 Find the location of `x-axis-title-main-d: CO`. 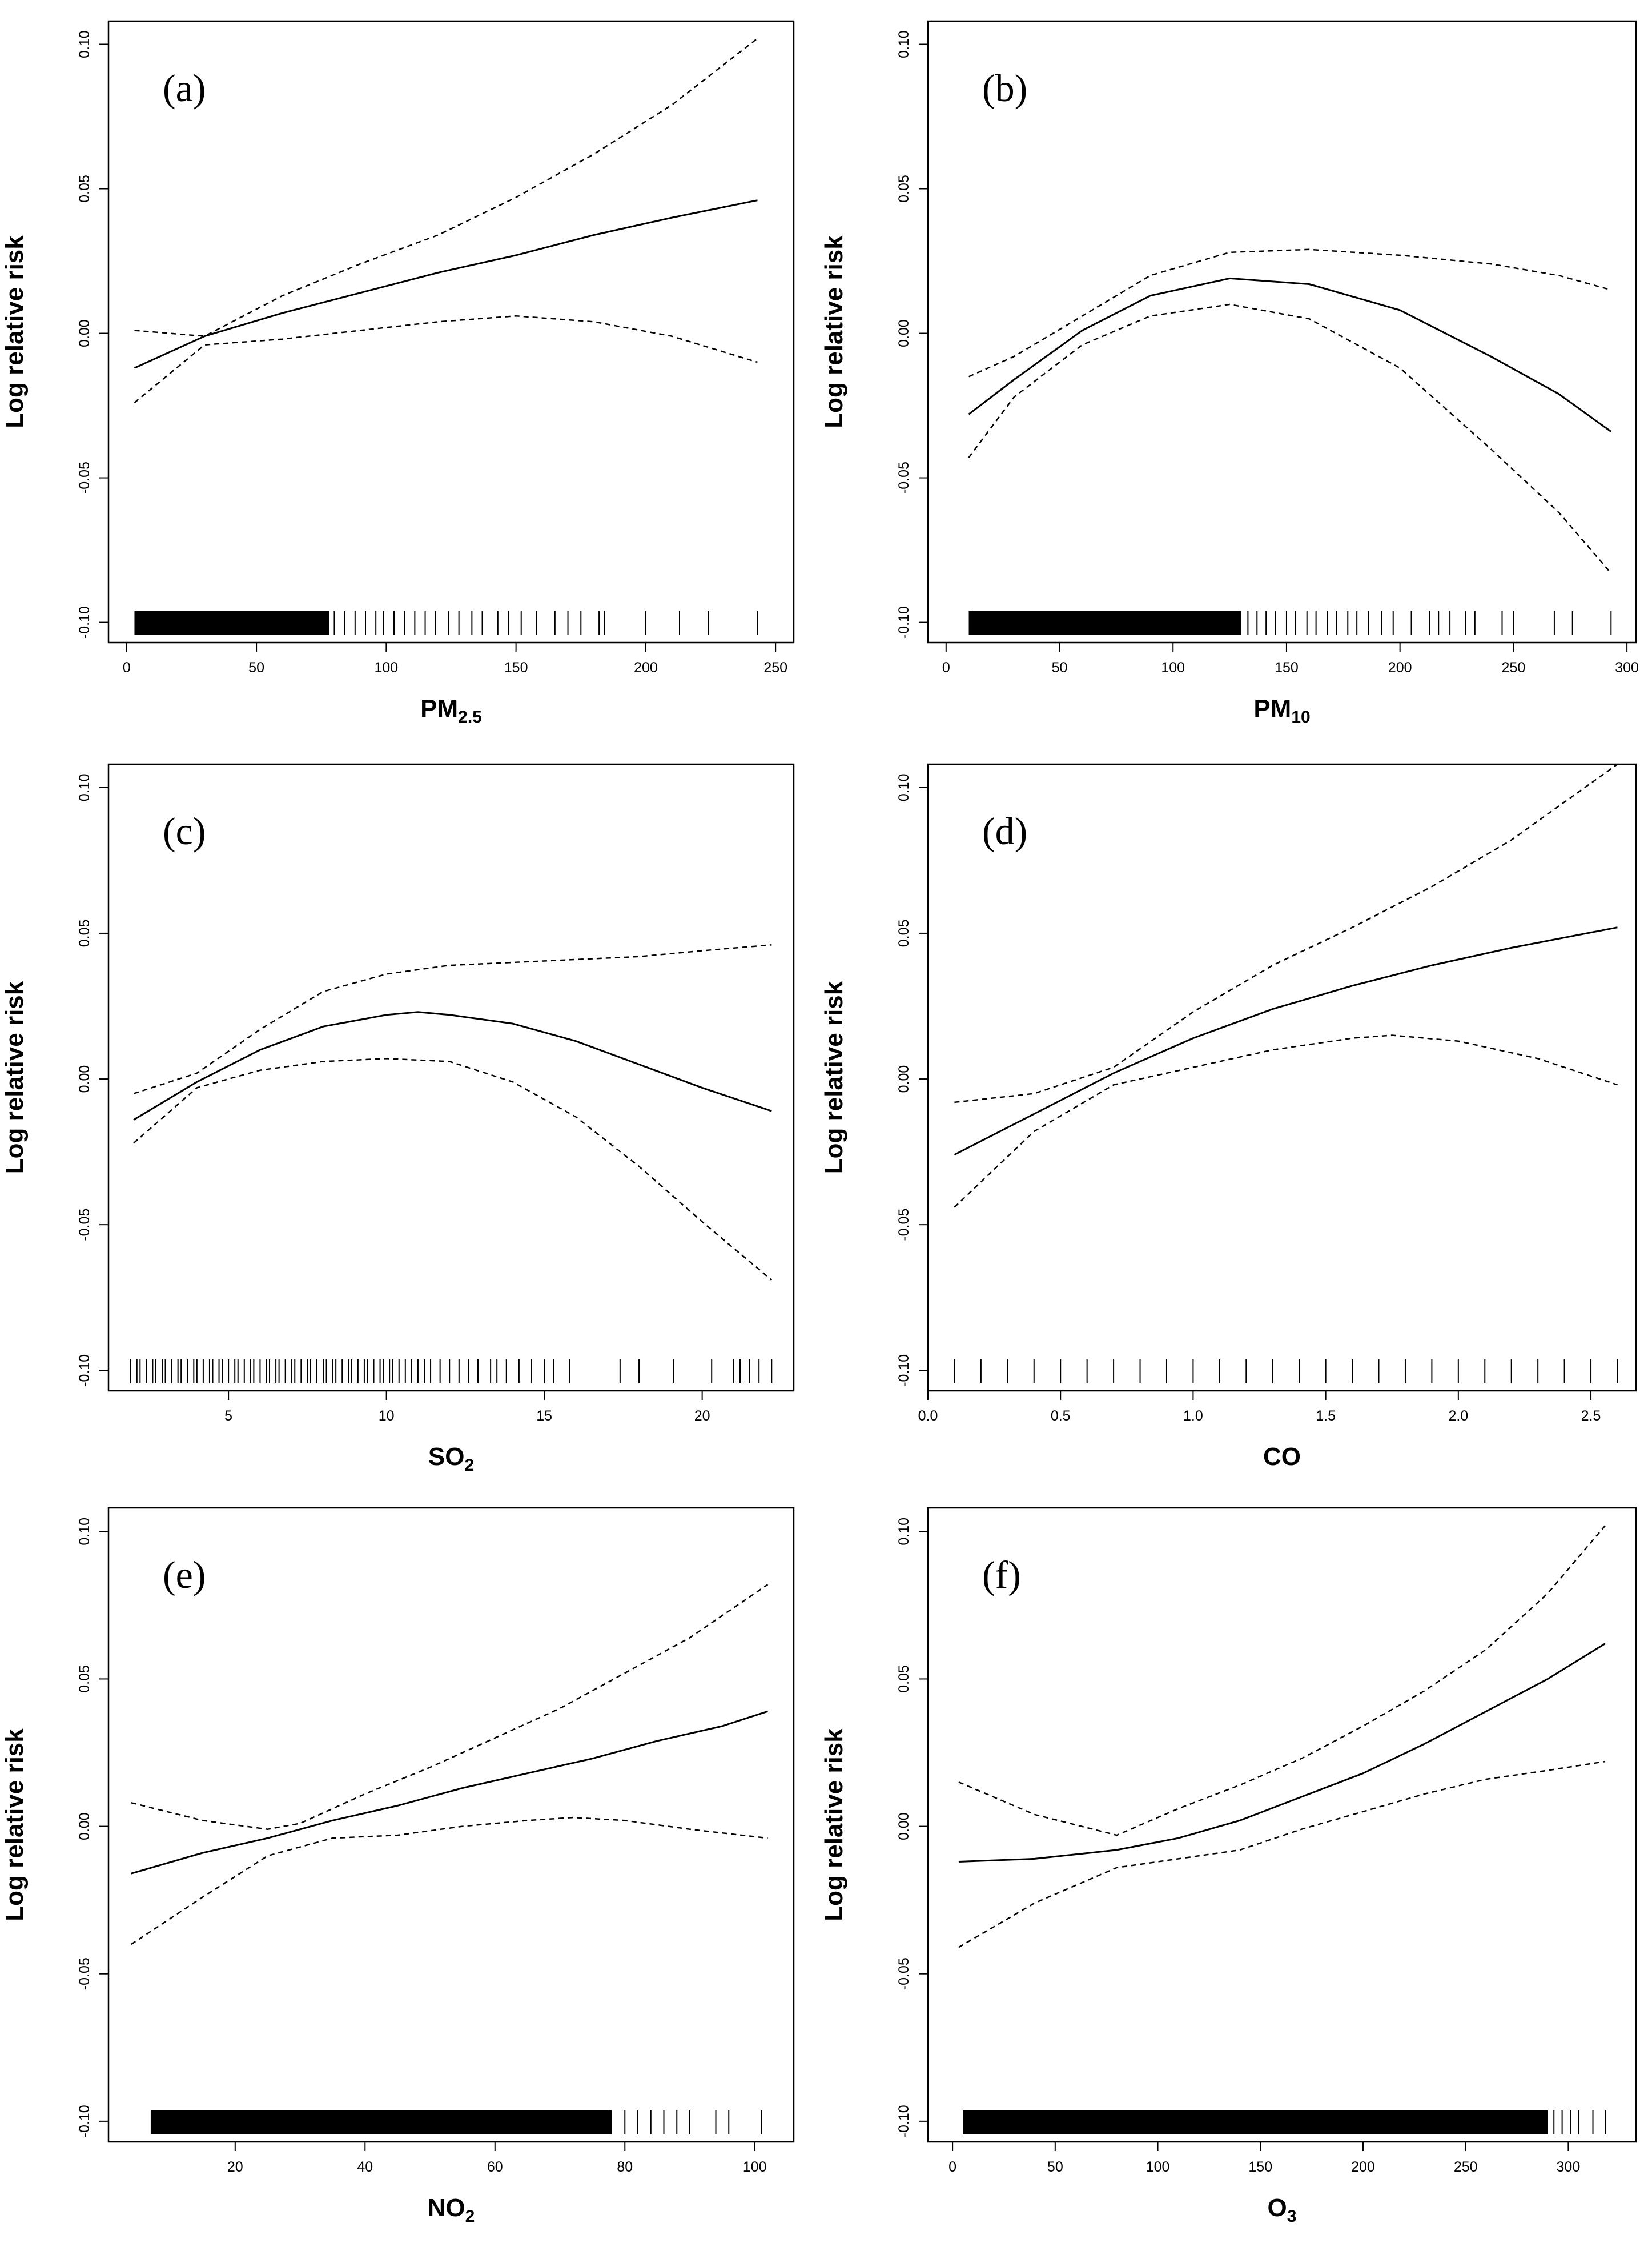

x-axis-title-main-d: CO is located at coordinates (1282, 1457).